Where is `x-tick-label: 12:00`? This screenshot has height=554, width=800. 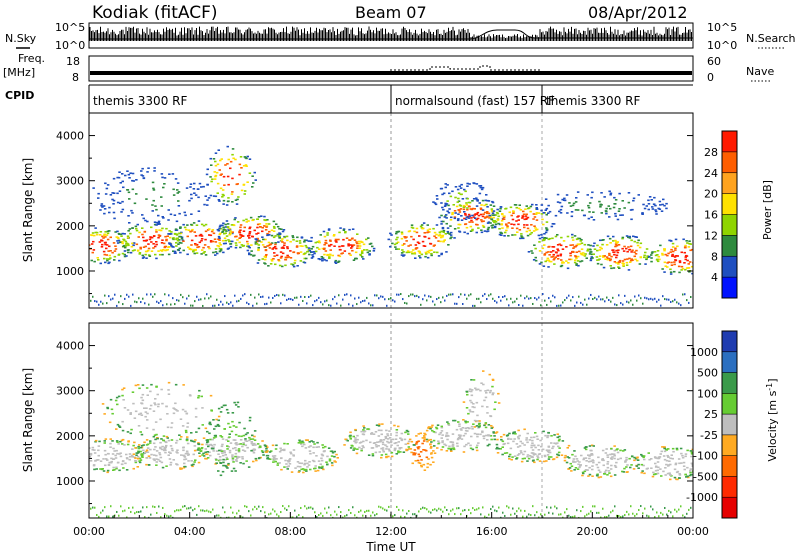 x-tick-label: 12:00 is located at coordinates (391, 531).